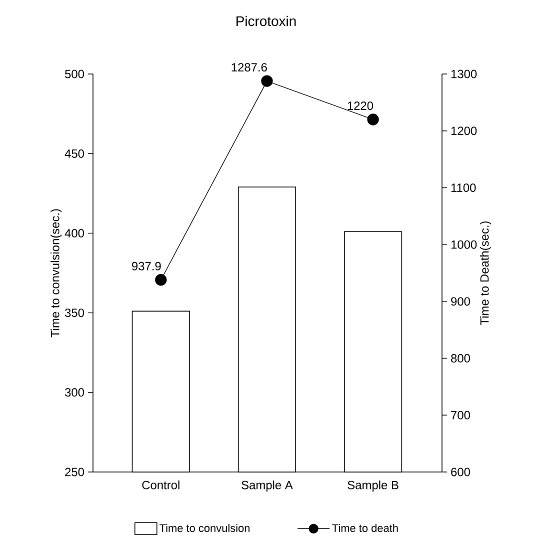  Describe the element at coordinates (365, 528) in the screenshot. I see `legend-label: Time to death` at that location.